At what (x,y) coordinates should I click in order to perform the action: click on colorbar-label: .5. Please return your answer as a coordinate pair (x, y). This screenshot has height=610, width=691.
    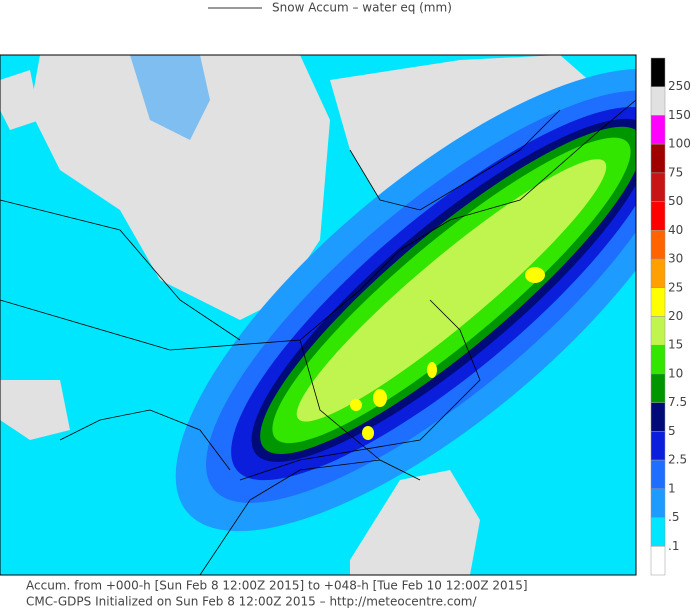
    Looking at the image, I should click on (673, 517).